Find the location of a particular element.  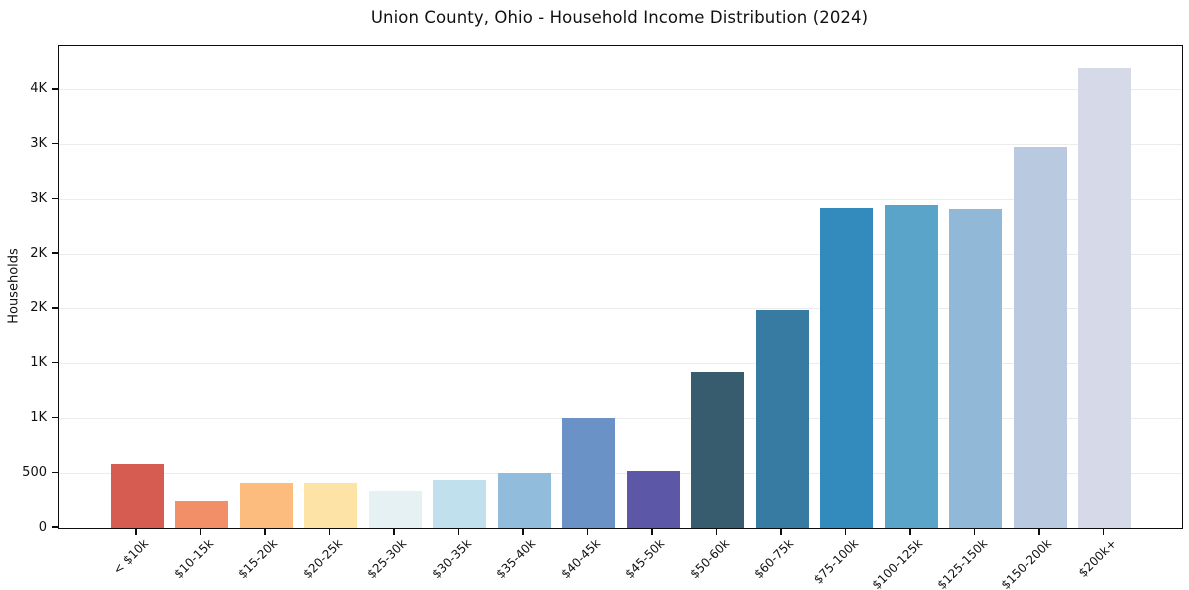

bar-$35-40k is located at coordinates (524, 500).